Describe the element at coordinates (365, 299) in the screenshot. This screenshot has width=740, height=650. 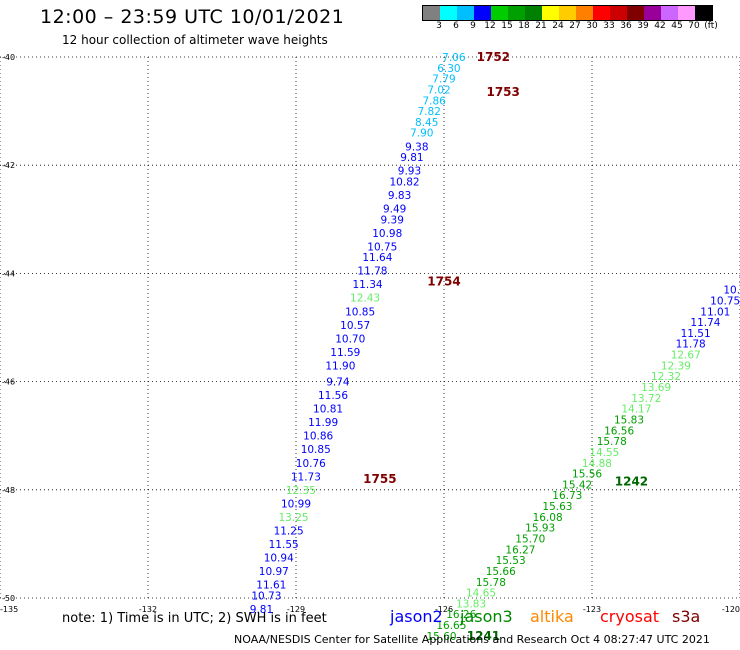
I see `wave-height-value: 12.43` at that location.